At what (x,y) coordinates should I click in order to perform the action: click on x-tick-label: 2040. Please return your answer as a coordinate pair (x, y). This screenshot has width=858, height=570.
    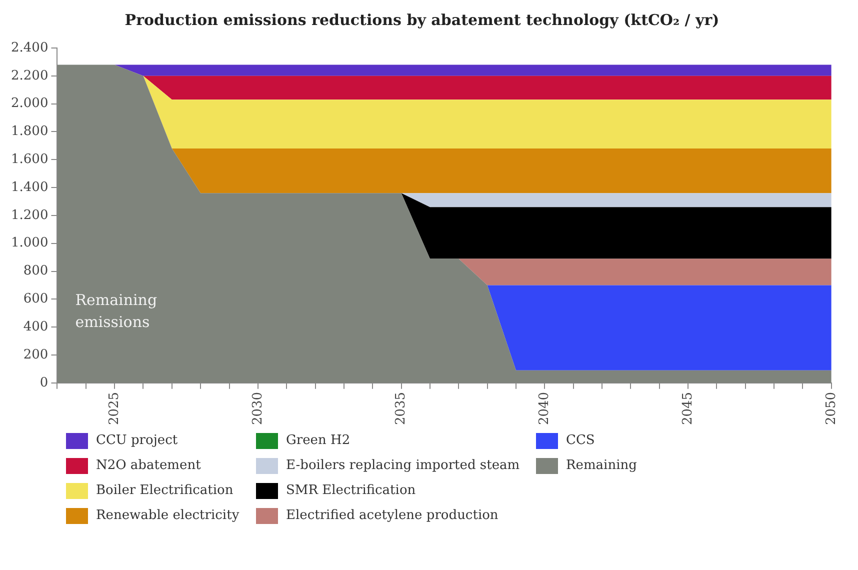
    Looking at the image, I should click on (544, 409).